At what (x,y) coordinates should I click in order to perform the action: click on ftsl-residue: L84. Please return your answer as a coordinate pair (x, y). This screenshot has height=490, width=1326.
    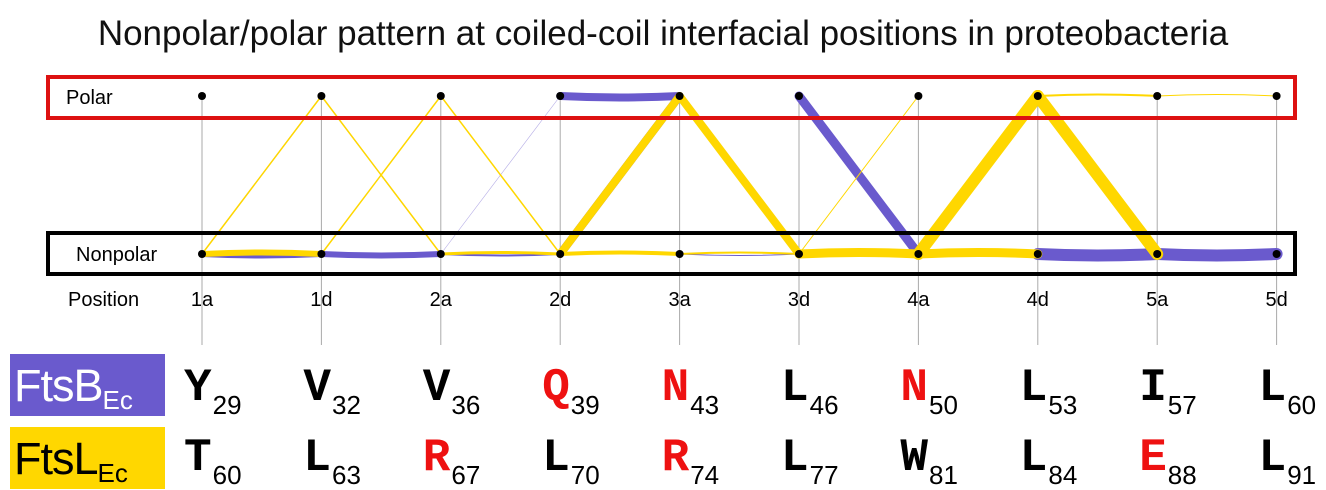
    Looking at the image, I should click on (1079, 461).